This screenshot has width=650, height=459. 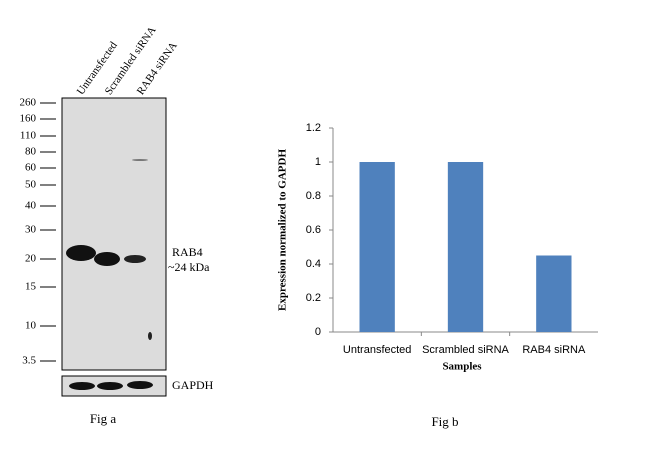 What do you see at coordinates (313, 264) in the screenshot?
I see `y-tick-label: 0.4` at bounding box center [313, 264].